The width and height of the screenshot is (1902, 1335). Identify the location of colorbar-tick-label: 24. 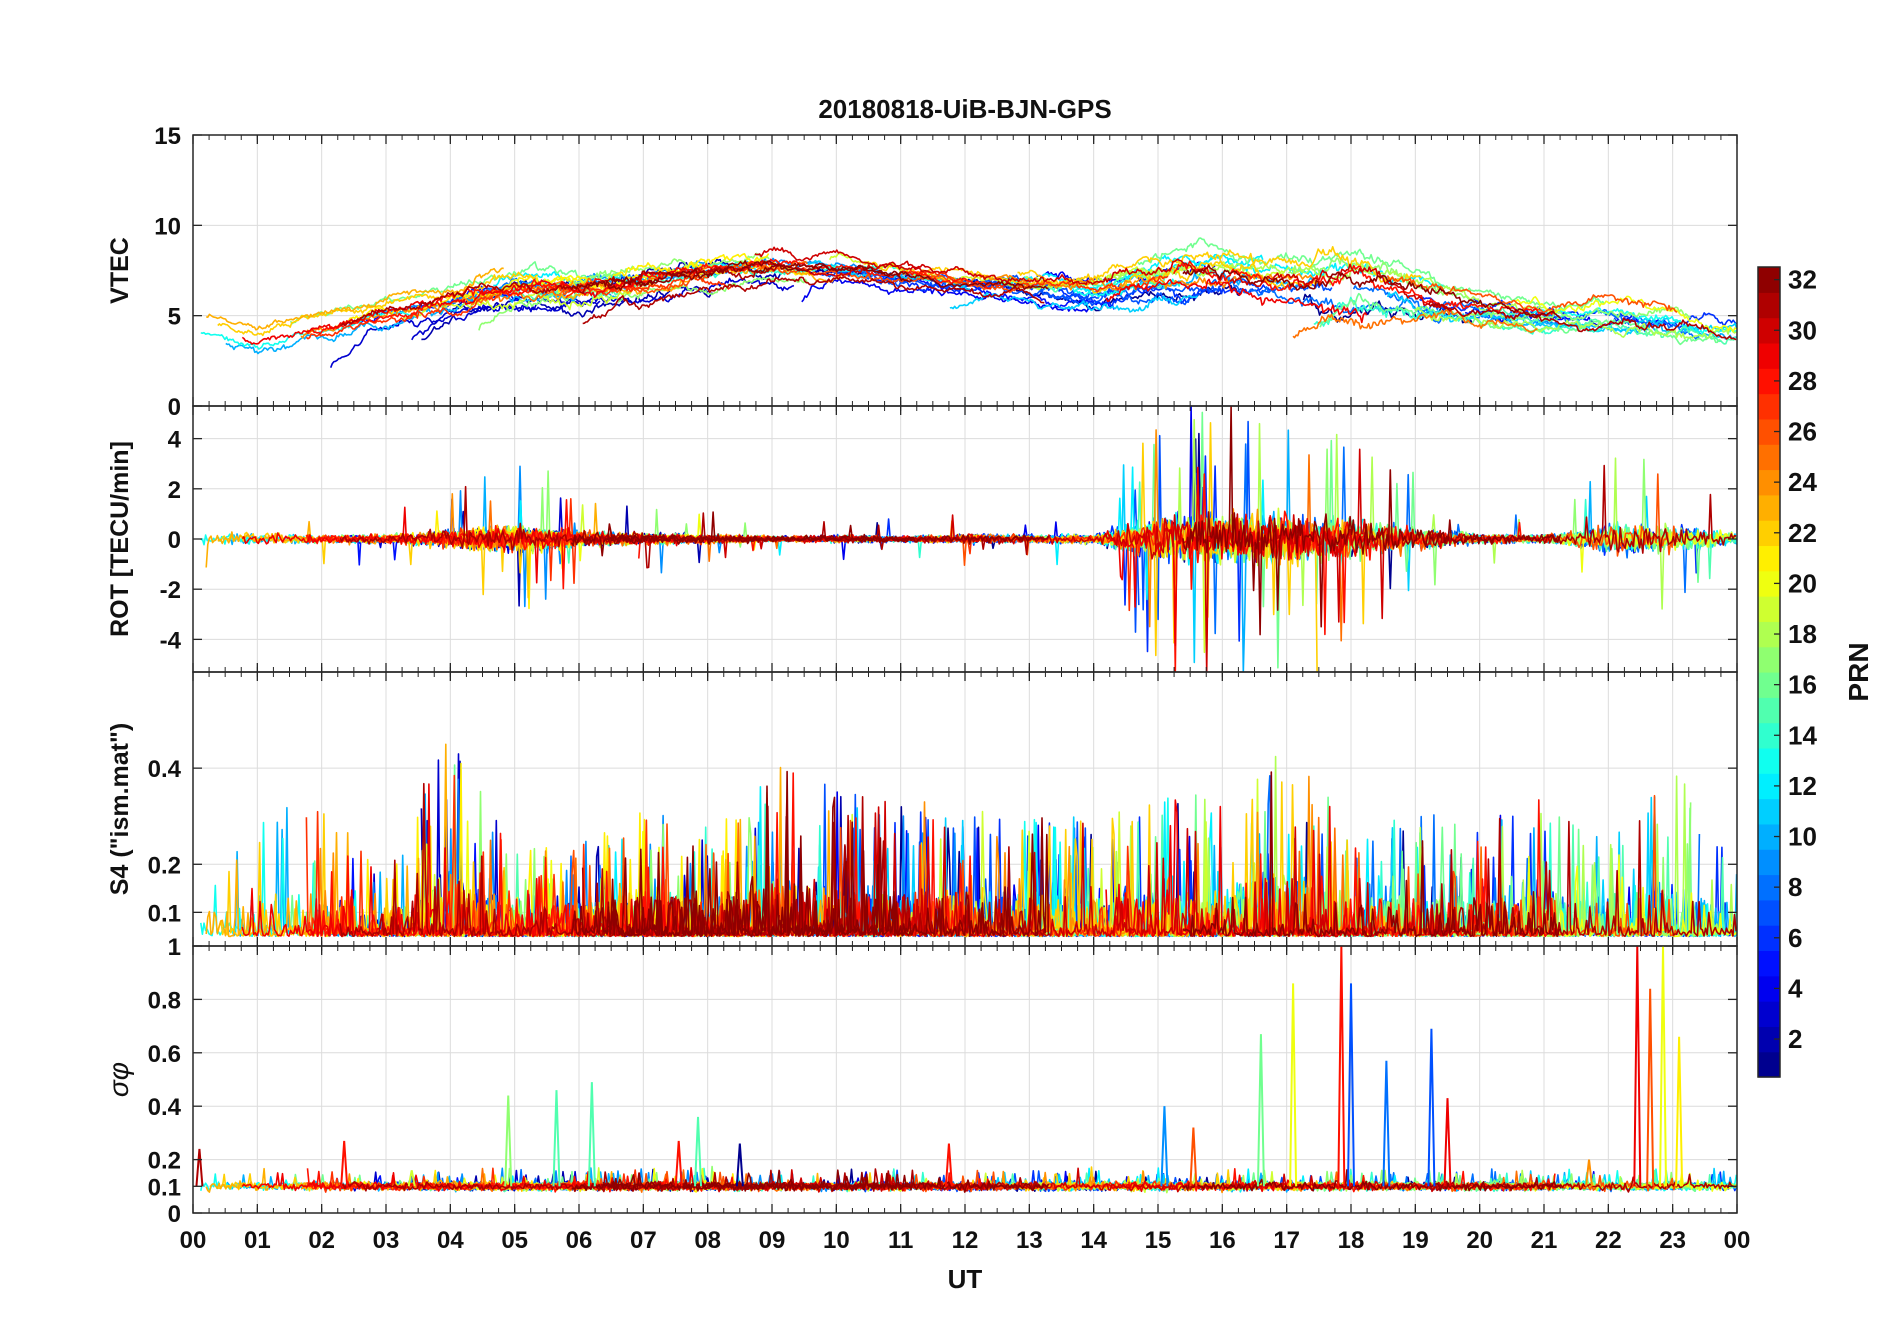
(1802, 482).